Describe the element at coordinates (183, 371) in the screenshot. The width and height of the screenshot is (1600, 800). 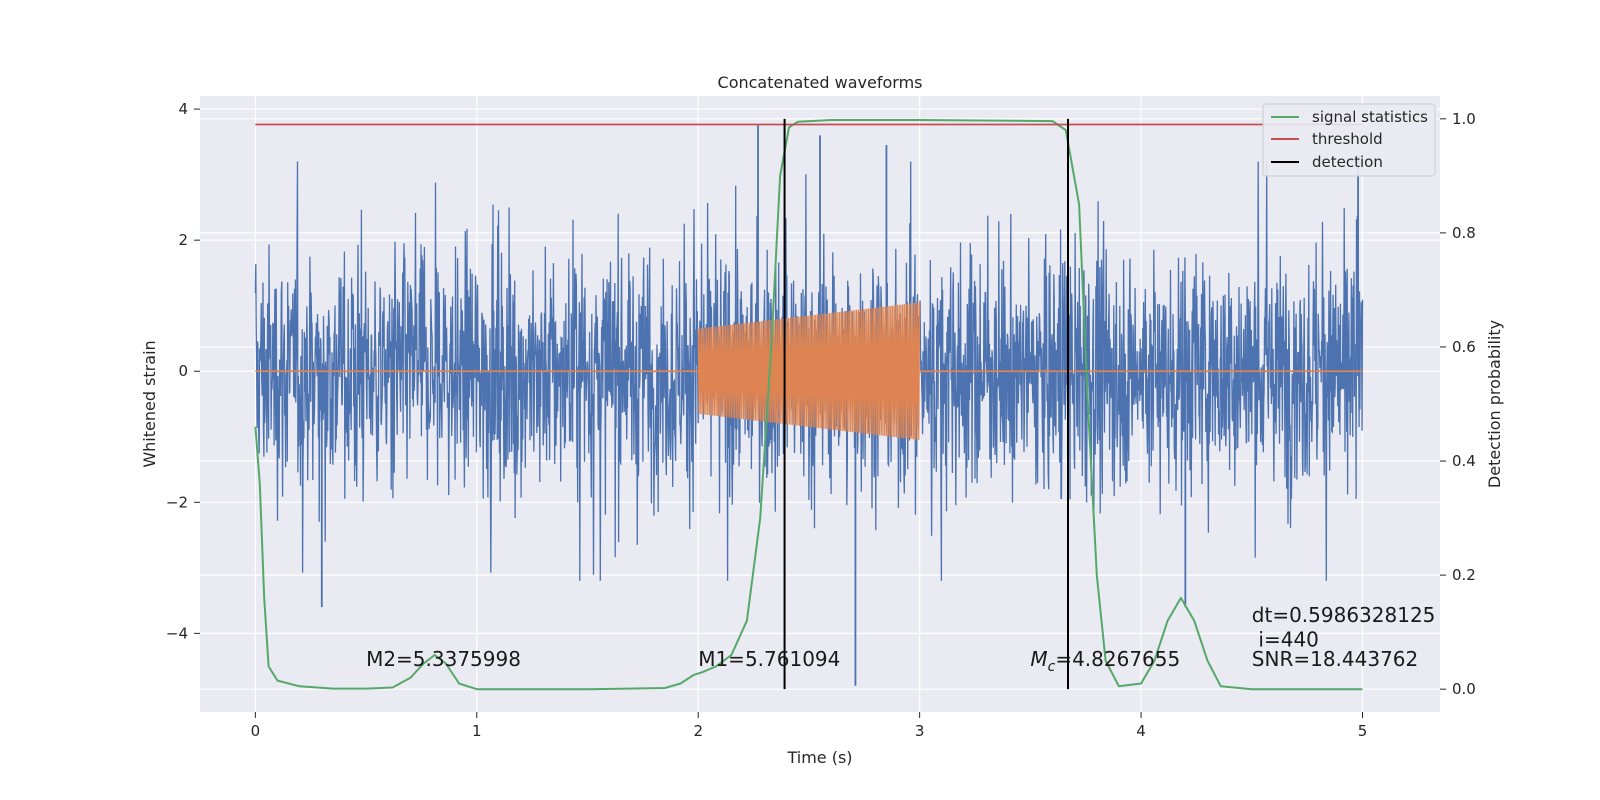
I see `y-left-tick-label-2: 0` at that location.